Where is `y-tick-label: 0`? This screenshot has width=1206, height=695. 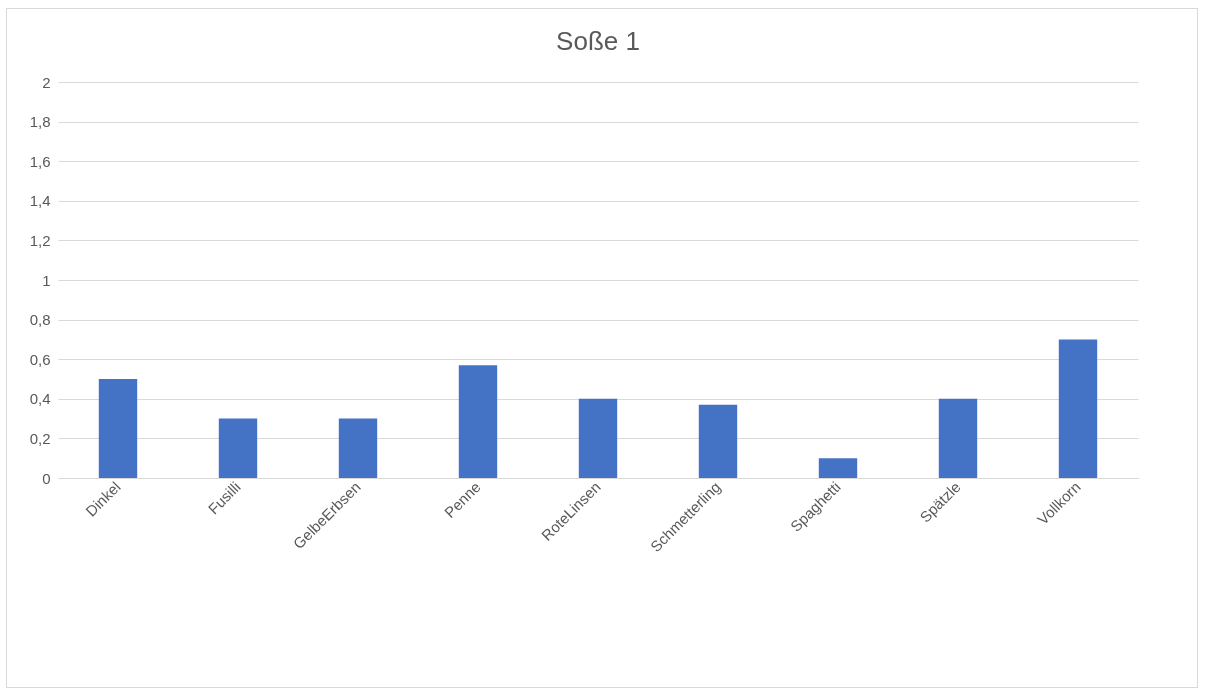 y-tick-label: 0 is located at coordinates (46, 478).